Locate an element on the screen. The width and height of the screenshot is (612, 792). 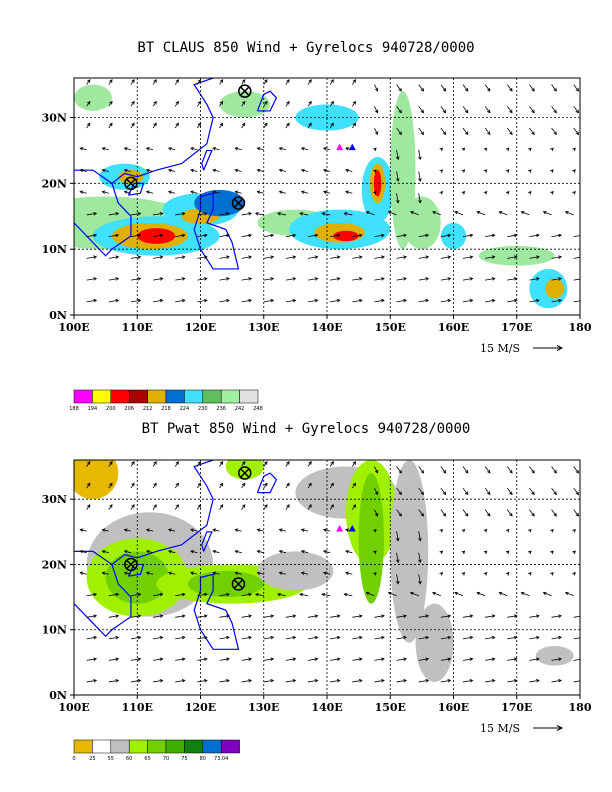
storm-triangle is located at coordinates (340, 528).